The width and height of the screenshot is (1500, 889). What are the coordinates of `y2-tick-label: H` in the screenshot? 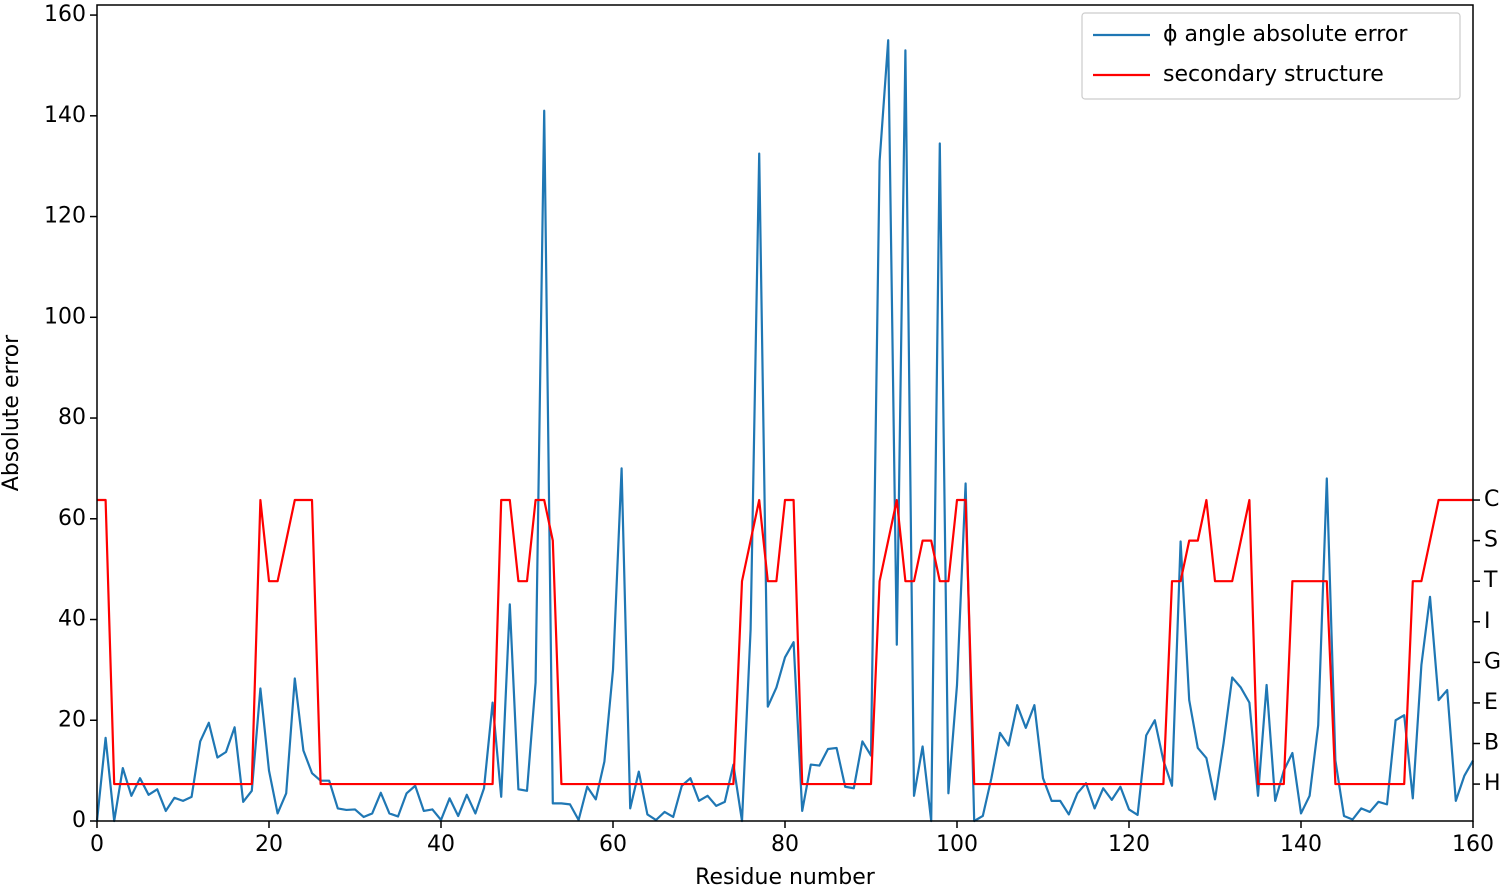 It's located at (1492, 783).